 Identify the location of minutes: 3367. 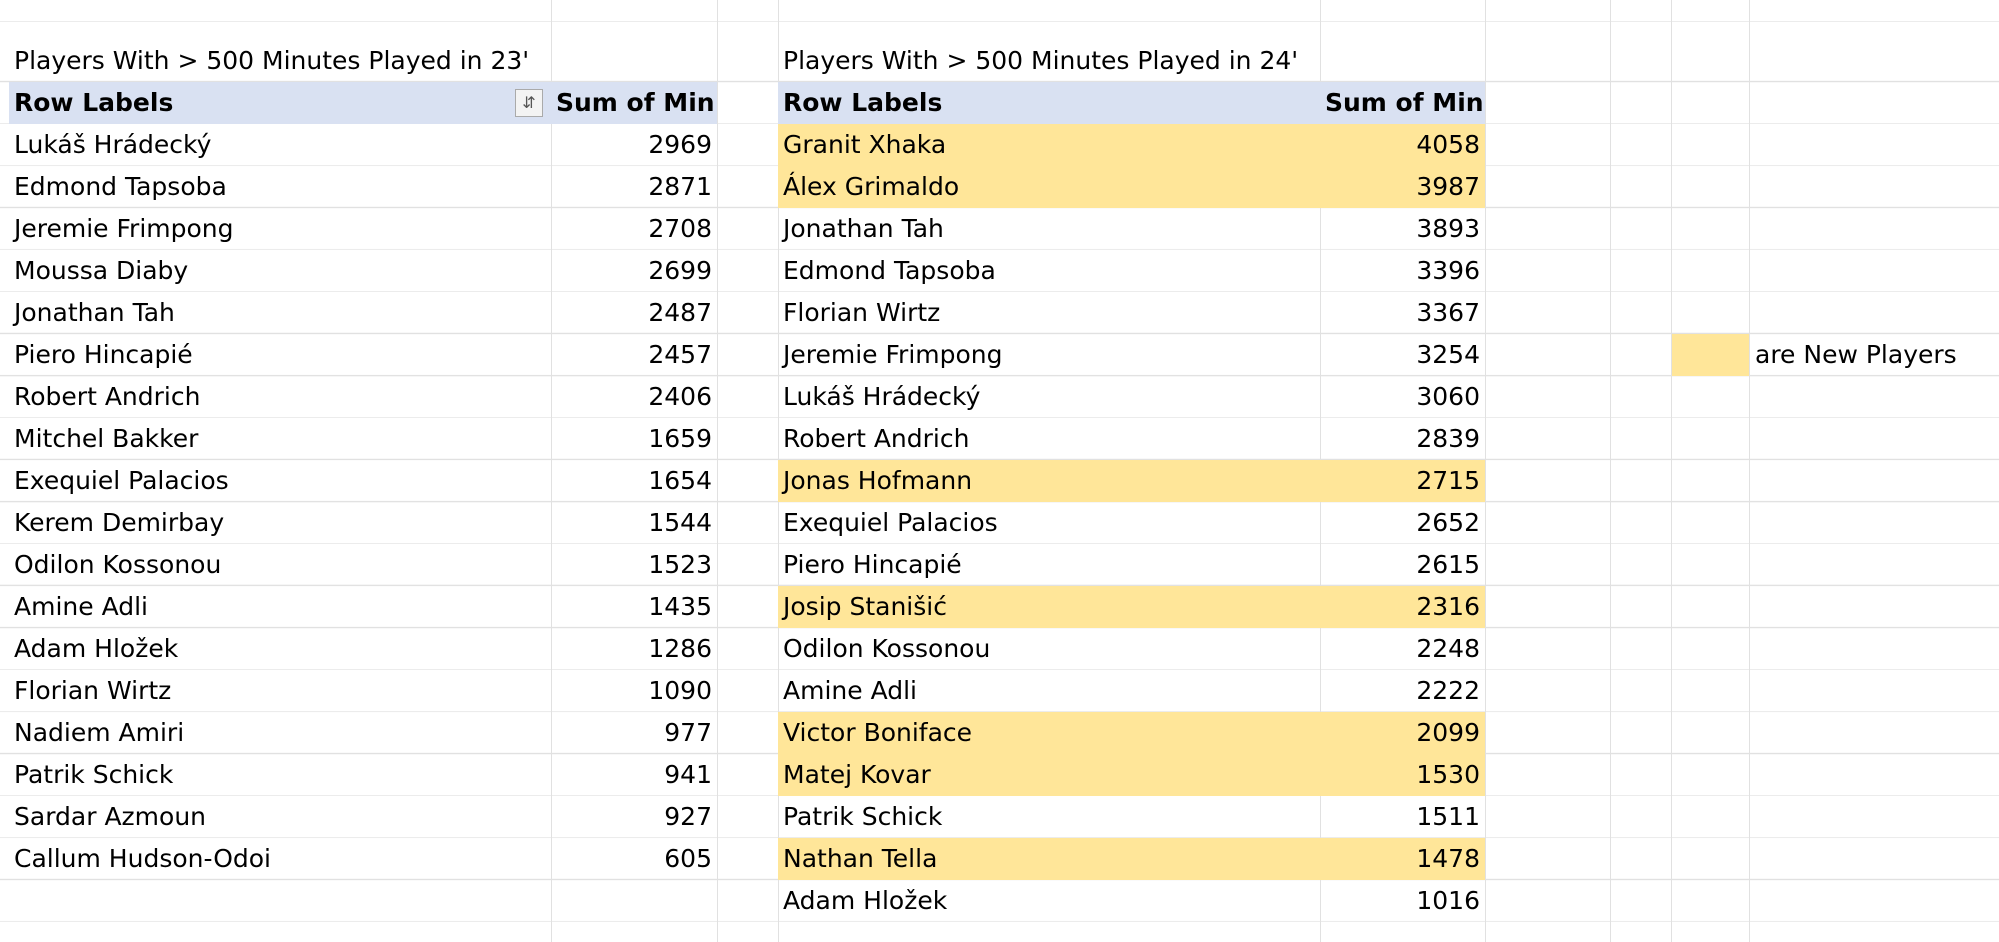
(1448, 312).